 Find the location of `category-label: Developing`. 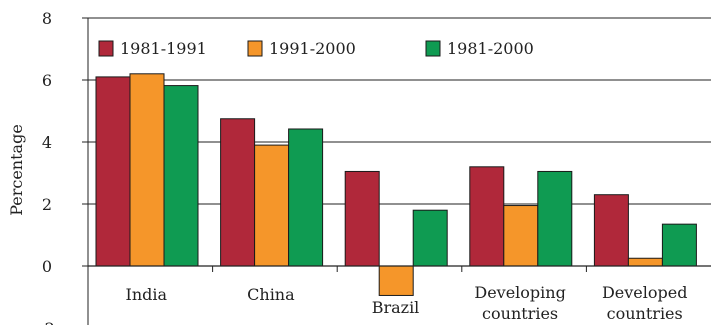

category-label: Developing is located at coordinates (519, 292).